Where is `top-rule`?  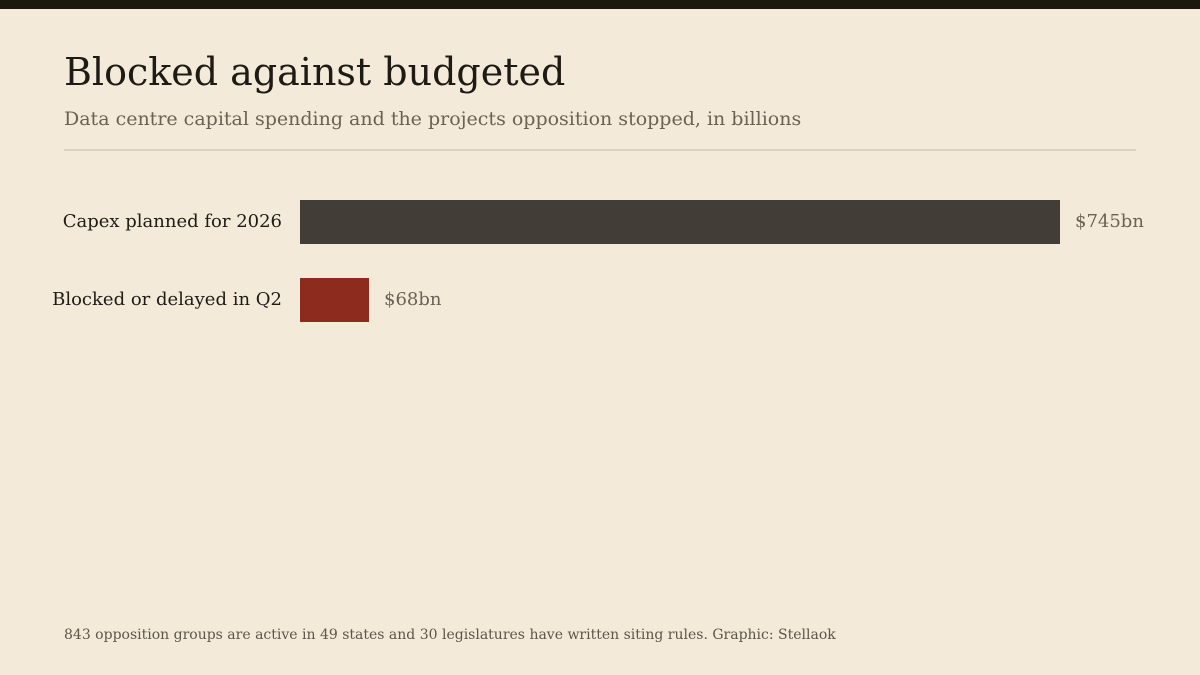 top-rule is located at coordinates (600, 4).